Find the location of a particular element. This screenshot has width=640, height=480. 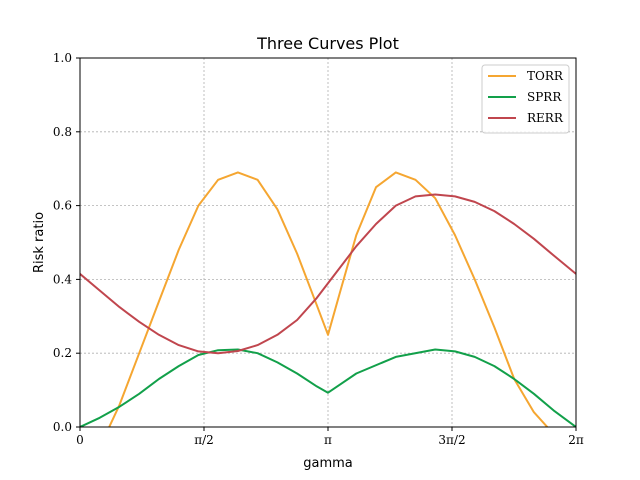

series-line-sprr is located at coordinates (328, 387).